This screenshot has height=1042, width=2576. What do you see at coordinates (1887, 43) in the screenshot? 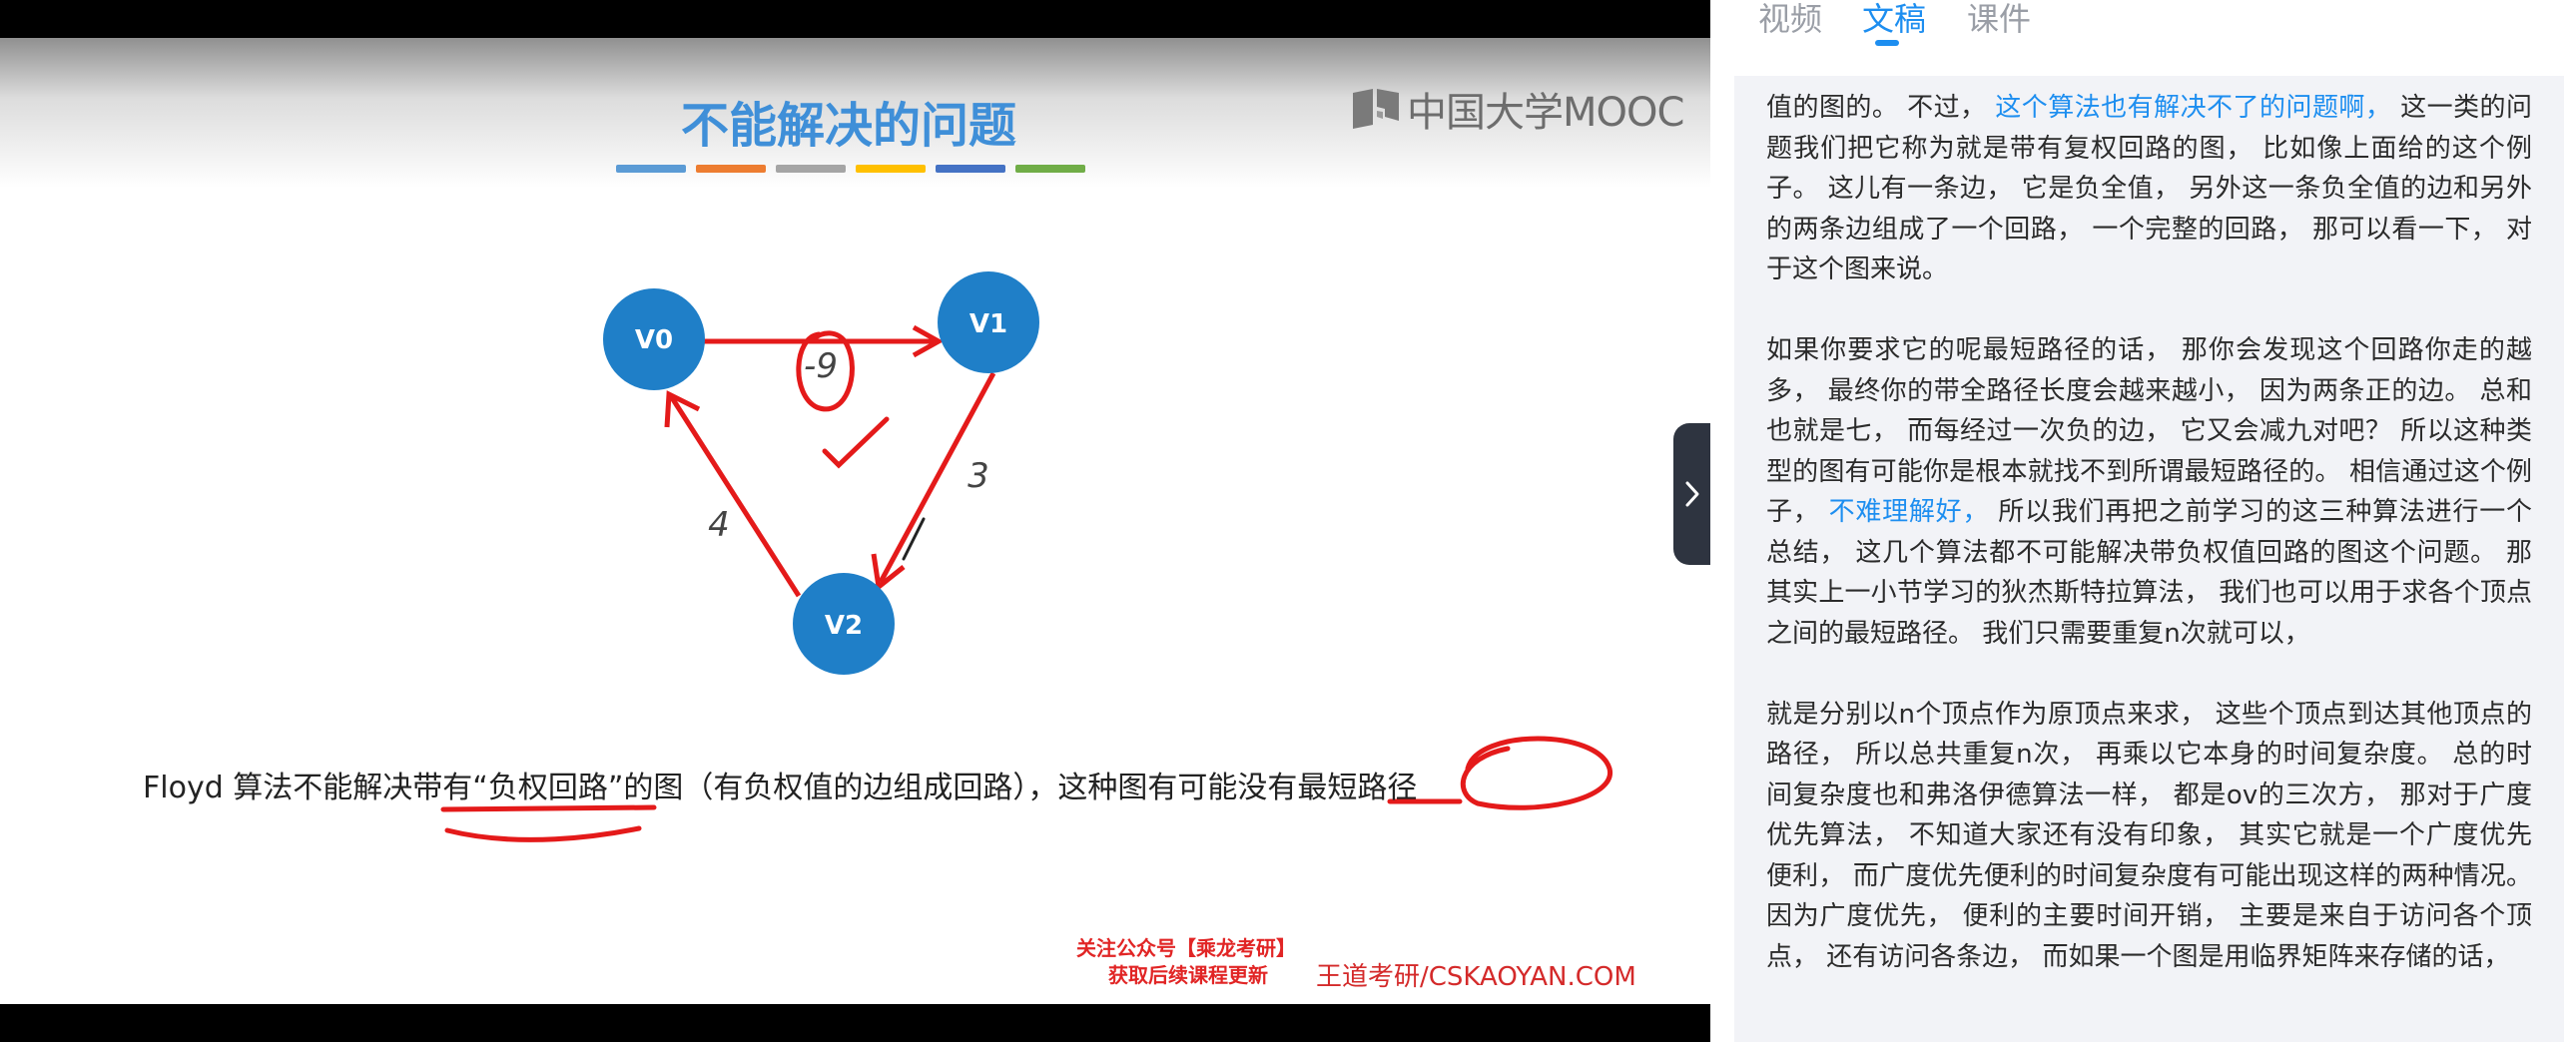
I see `active-tab-indicator` at bounding box center [1887, 43].